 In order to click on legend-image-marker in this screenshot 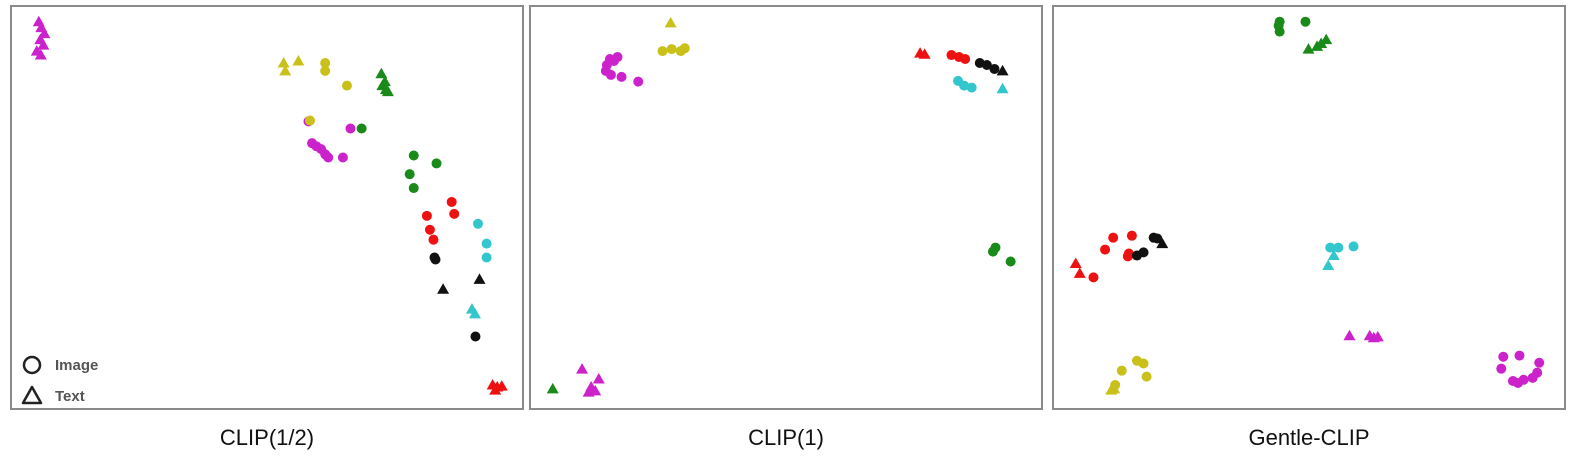, I will do `click(32, 365)`.